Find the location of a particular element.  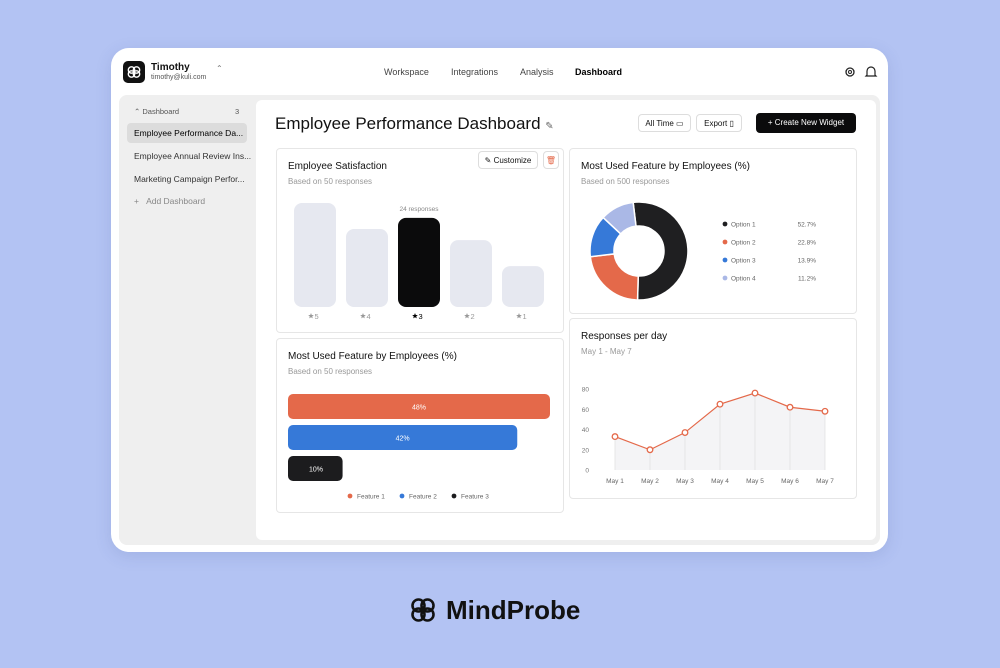

sidebar-section: ⌃ Dashboard is located at coordinates (157, 111).